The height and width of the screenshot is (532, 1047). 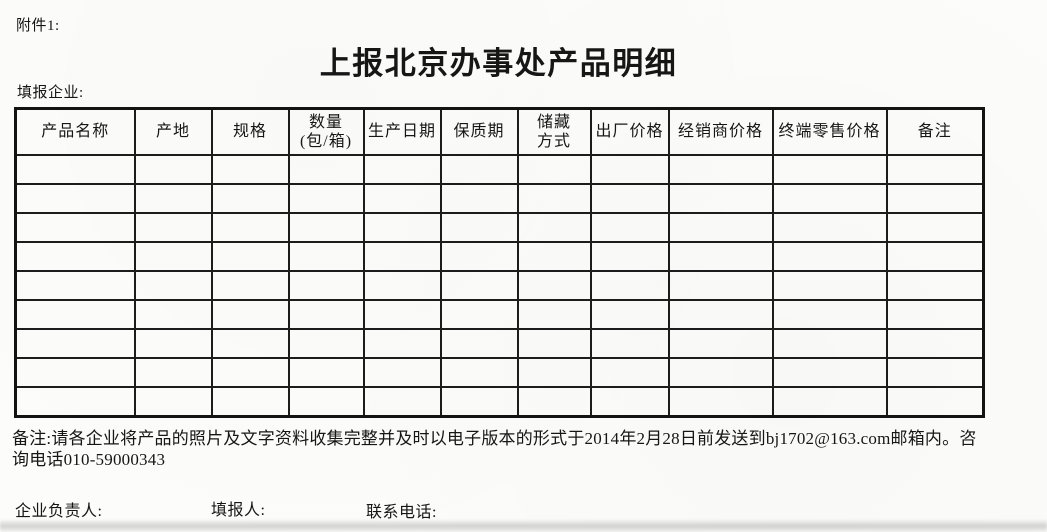 What do you see at coordinates (401, 512) in the screenshot?
I see `contact-phone-label: 联系电话:` at bounding box center [401, 512].